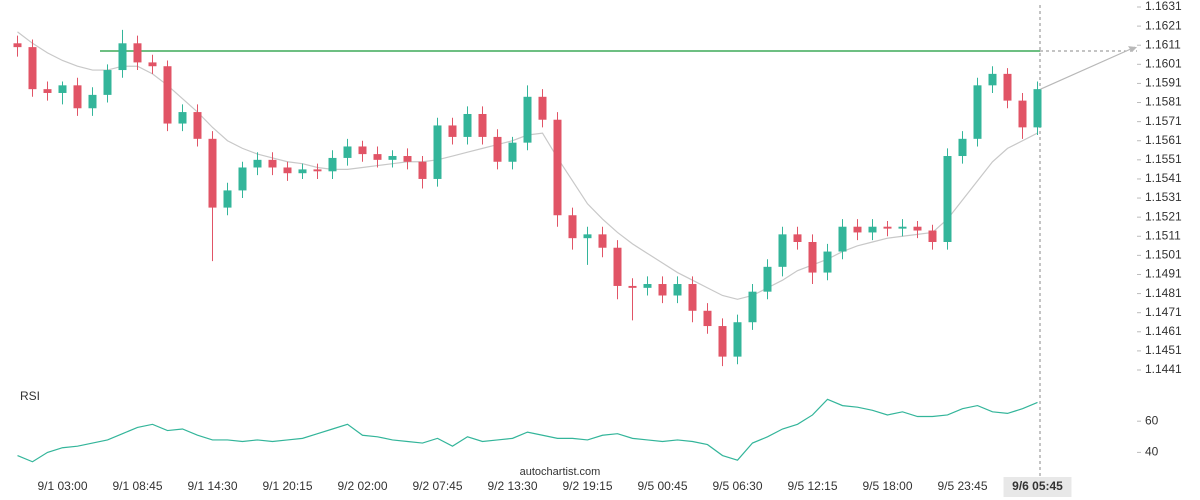 The width and height of the screenshot is (1200, 500). Describe the element at coordinates (1163, 83) in the screenshot. I see `y-tick-label: 1.1591` at that location.